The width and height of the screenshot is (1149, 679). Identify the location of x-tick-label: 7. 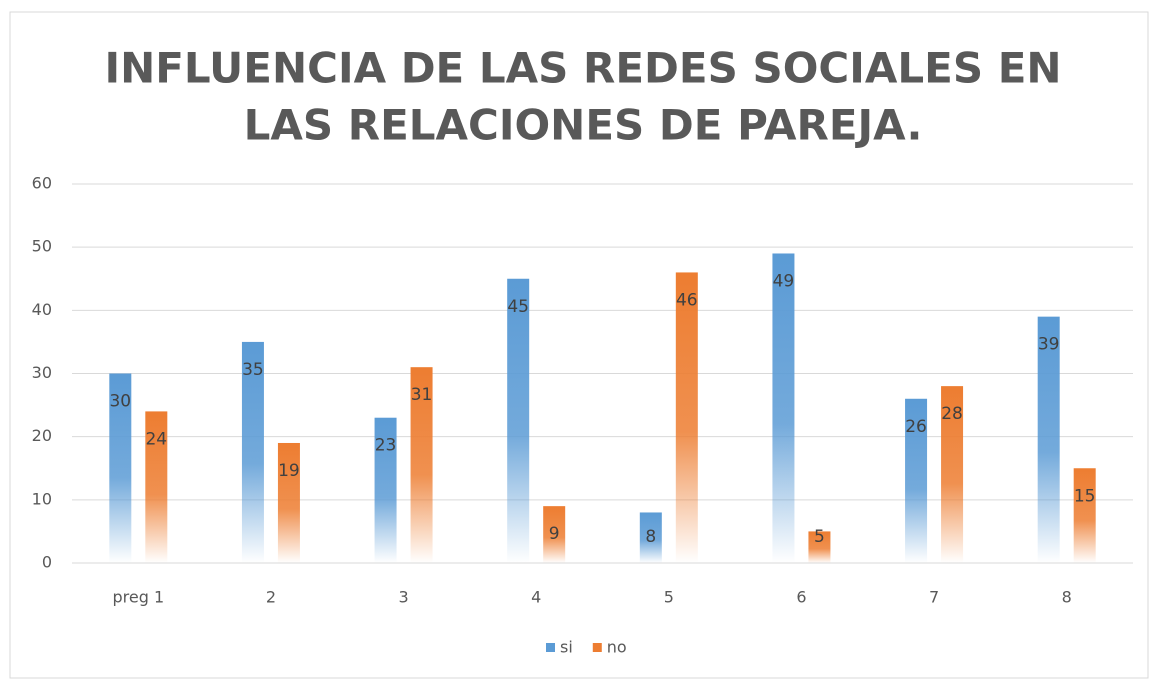
(934, 597).